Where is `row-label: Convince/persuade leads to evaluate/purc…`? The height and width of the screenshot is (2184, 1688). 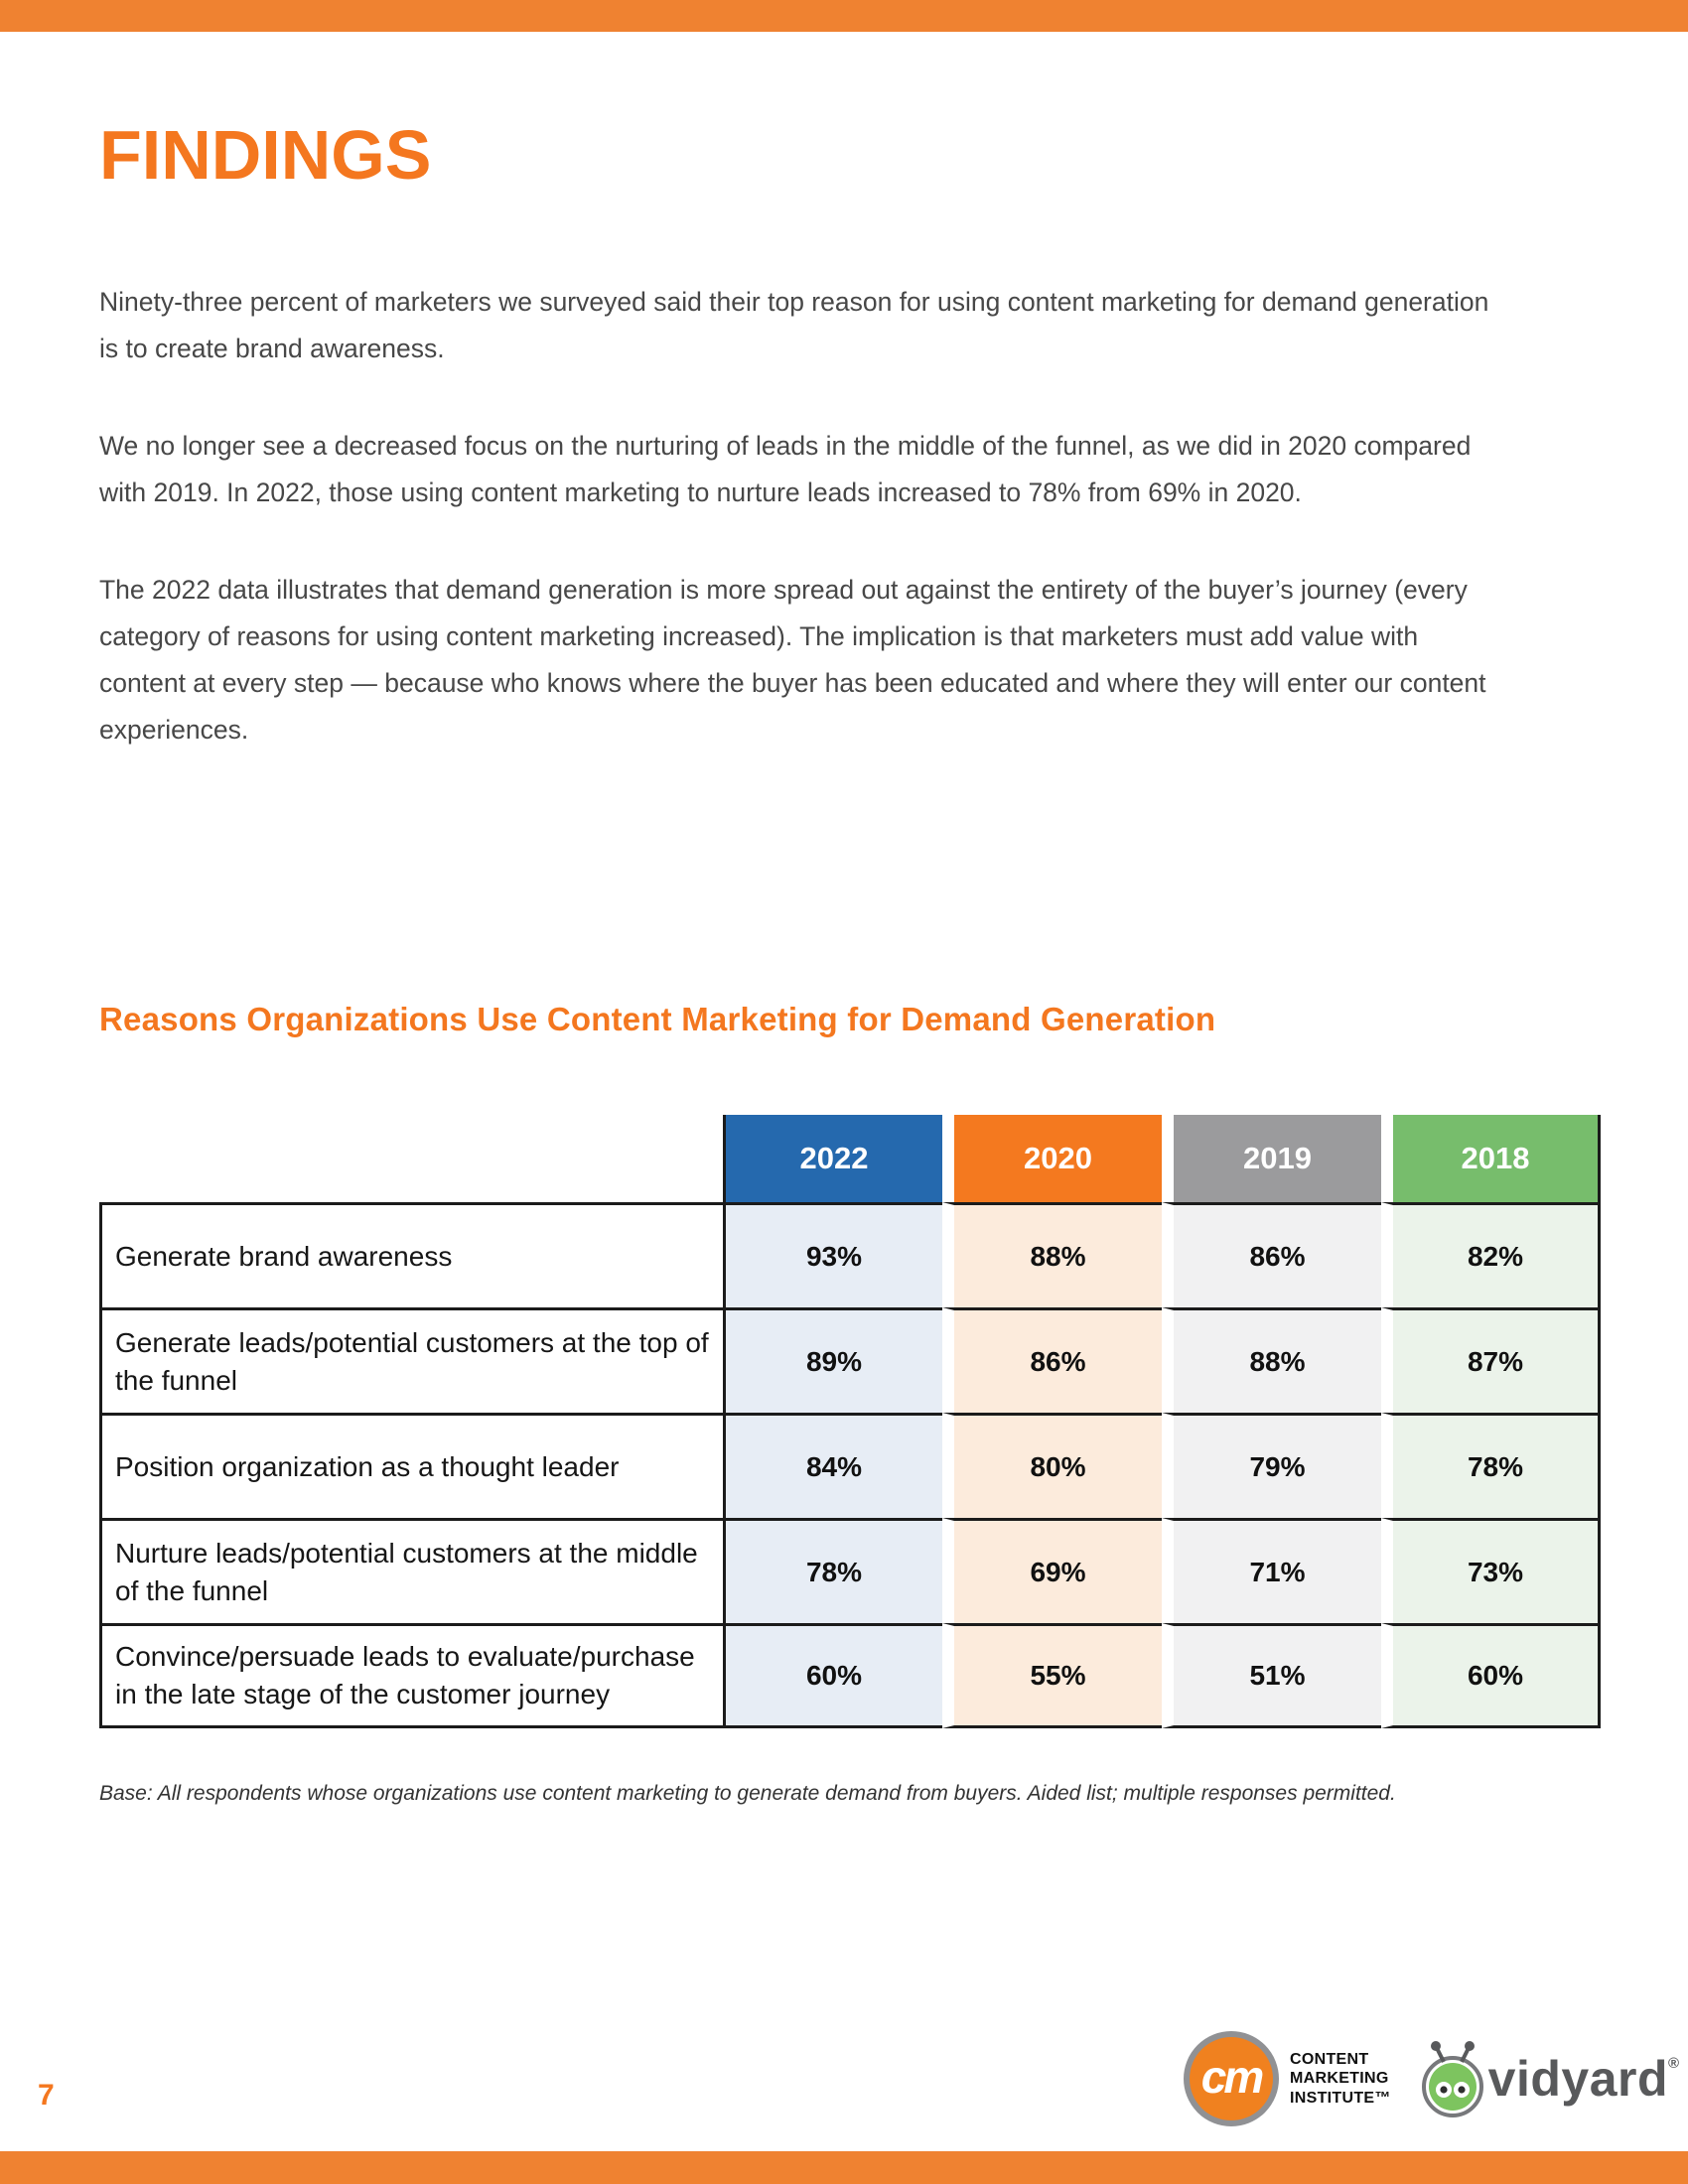 row-label: Convince/persuade leads to evaluate/purc… is located at coordinates (411, 1675).